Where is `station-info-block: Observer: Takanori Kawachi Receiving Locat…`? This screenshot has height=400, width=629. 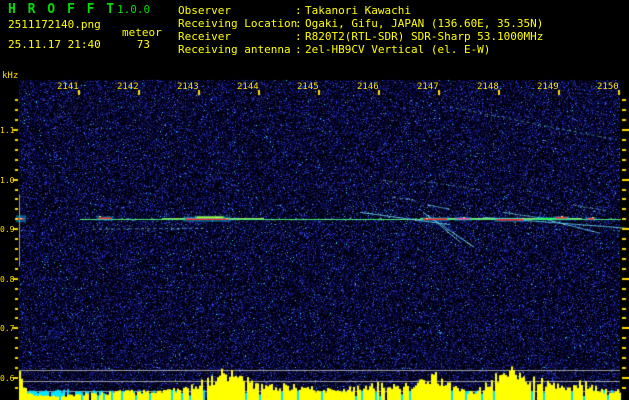
station-info-block: Observer: Takanori Kawachi Receiving Locat… is located at coordinates (360, 30).